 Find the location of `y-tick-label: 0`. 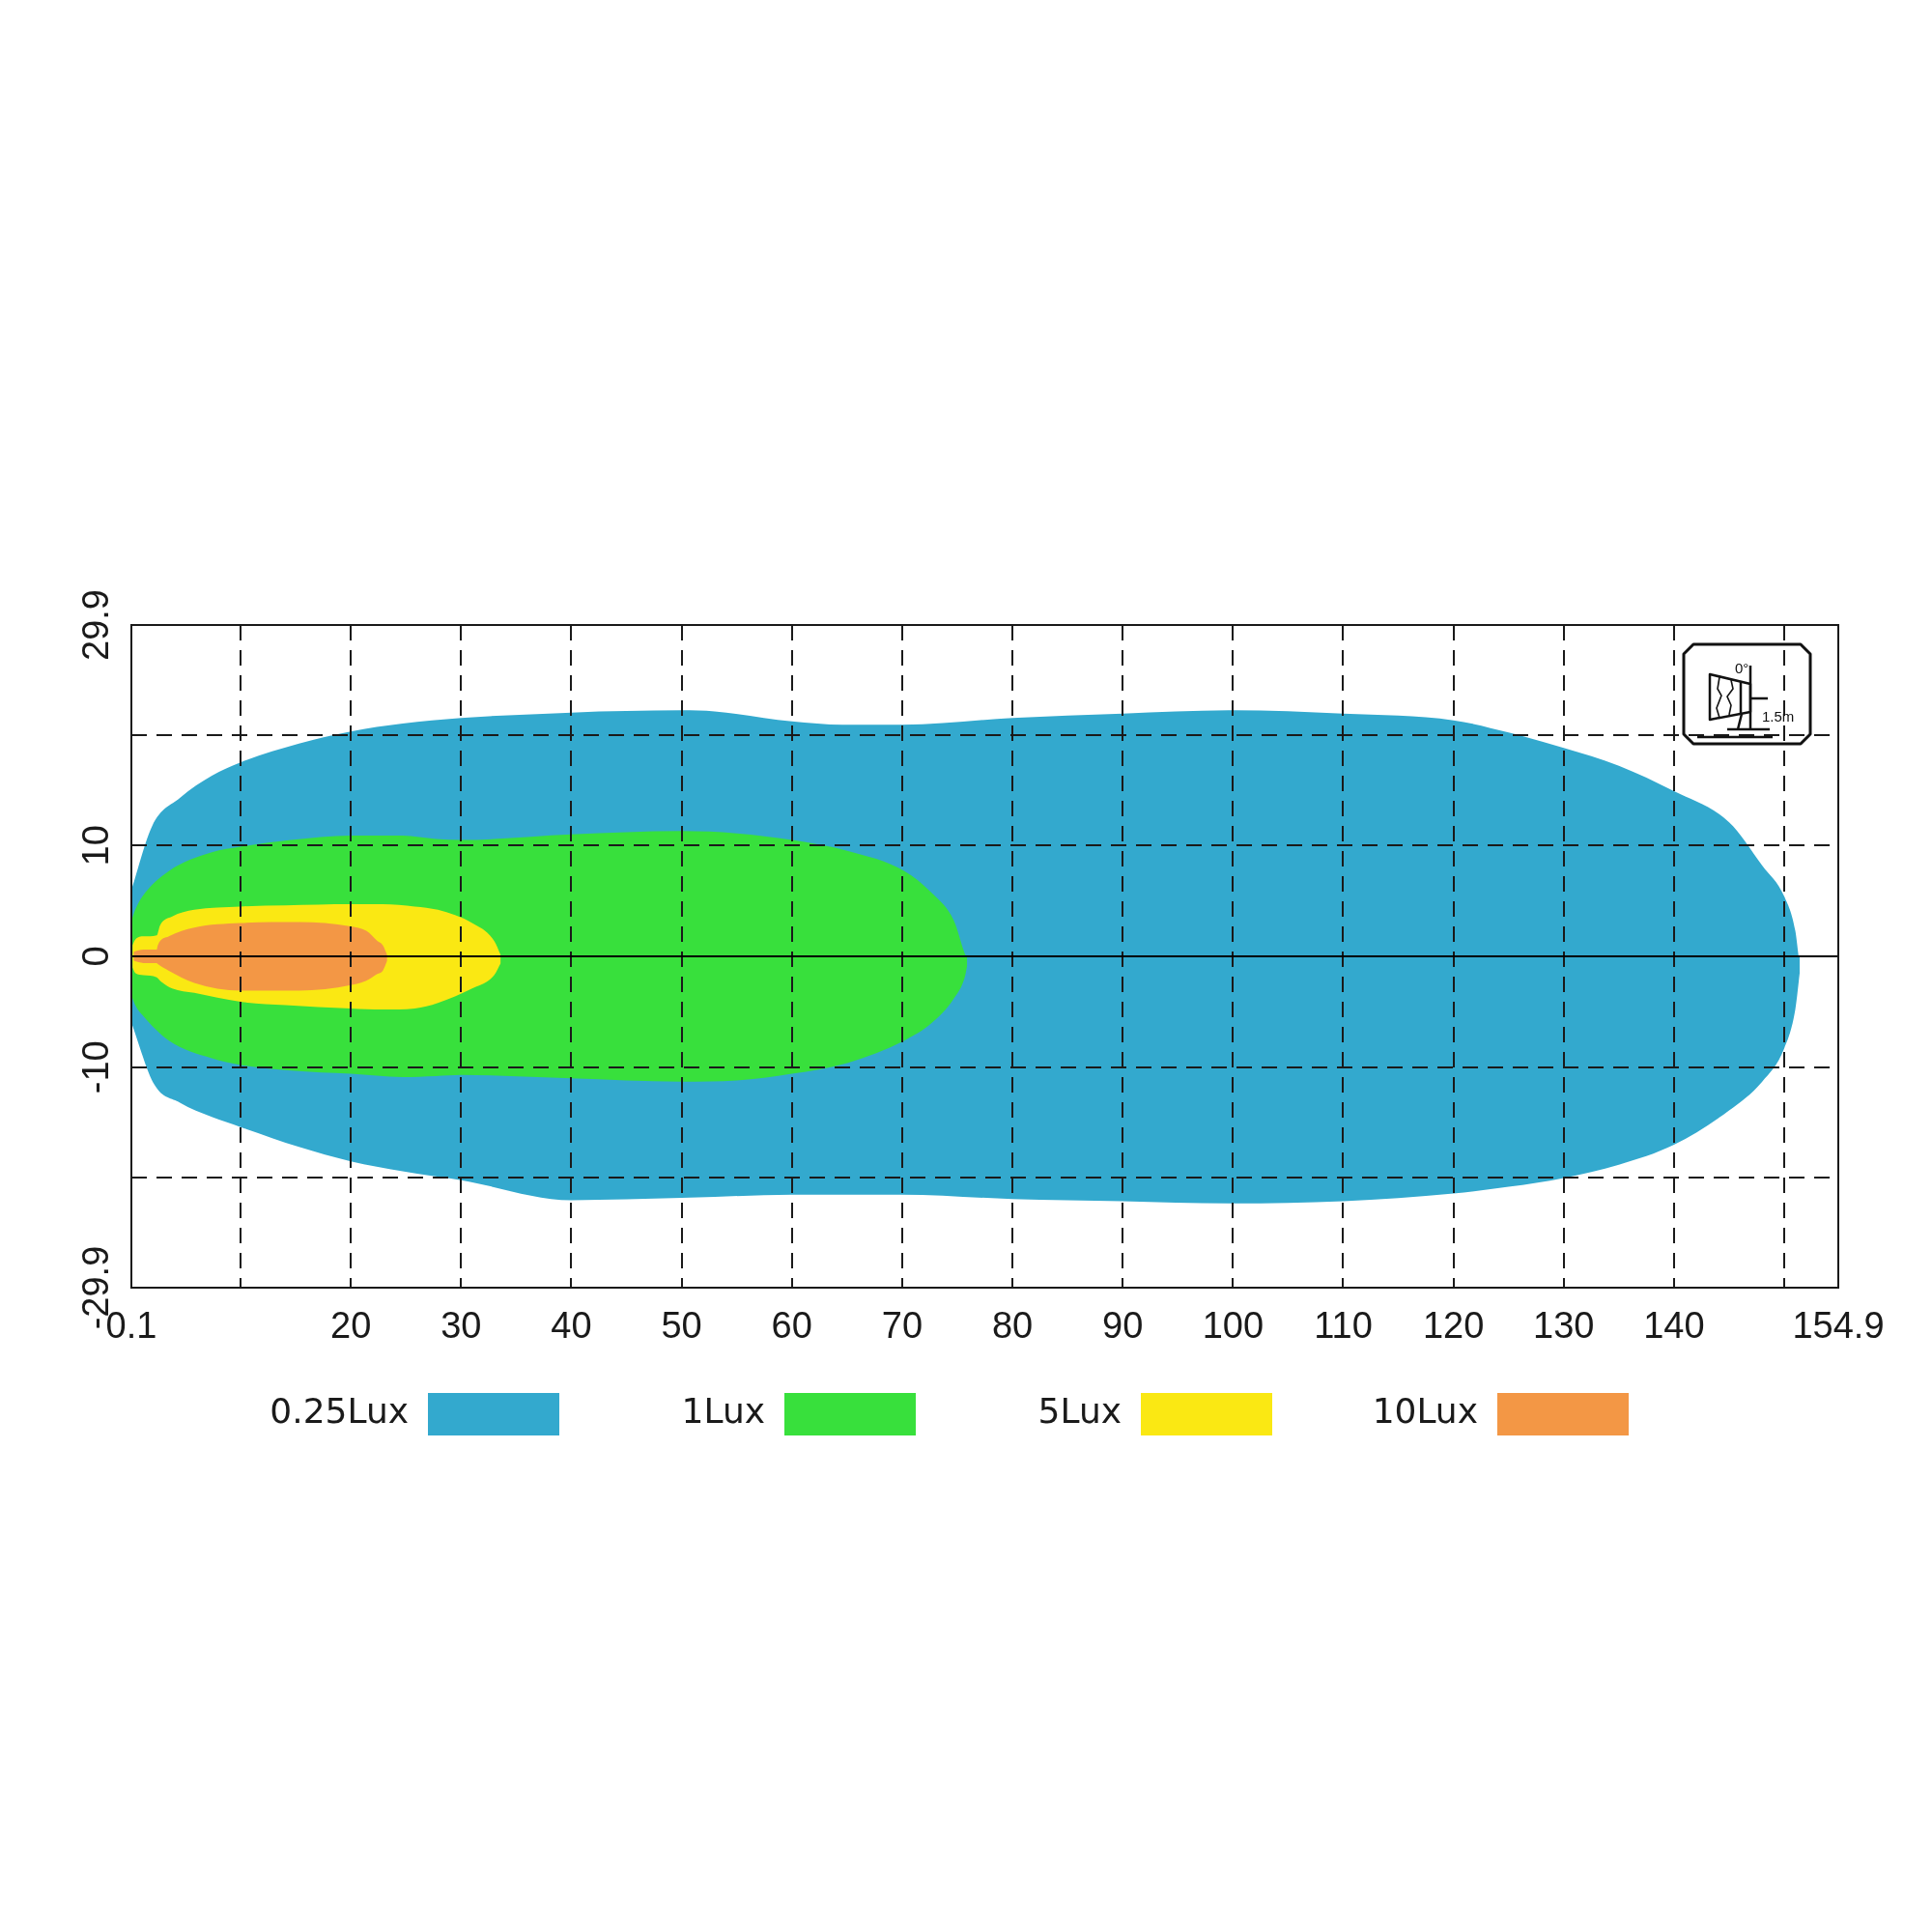

y-tick-label: 0 is located at coordinates (96, 956).